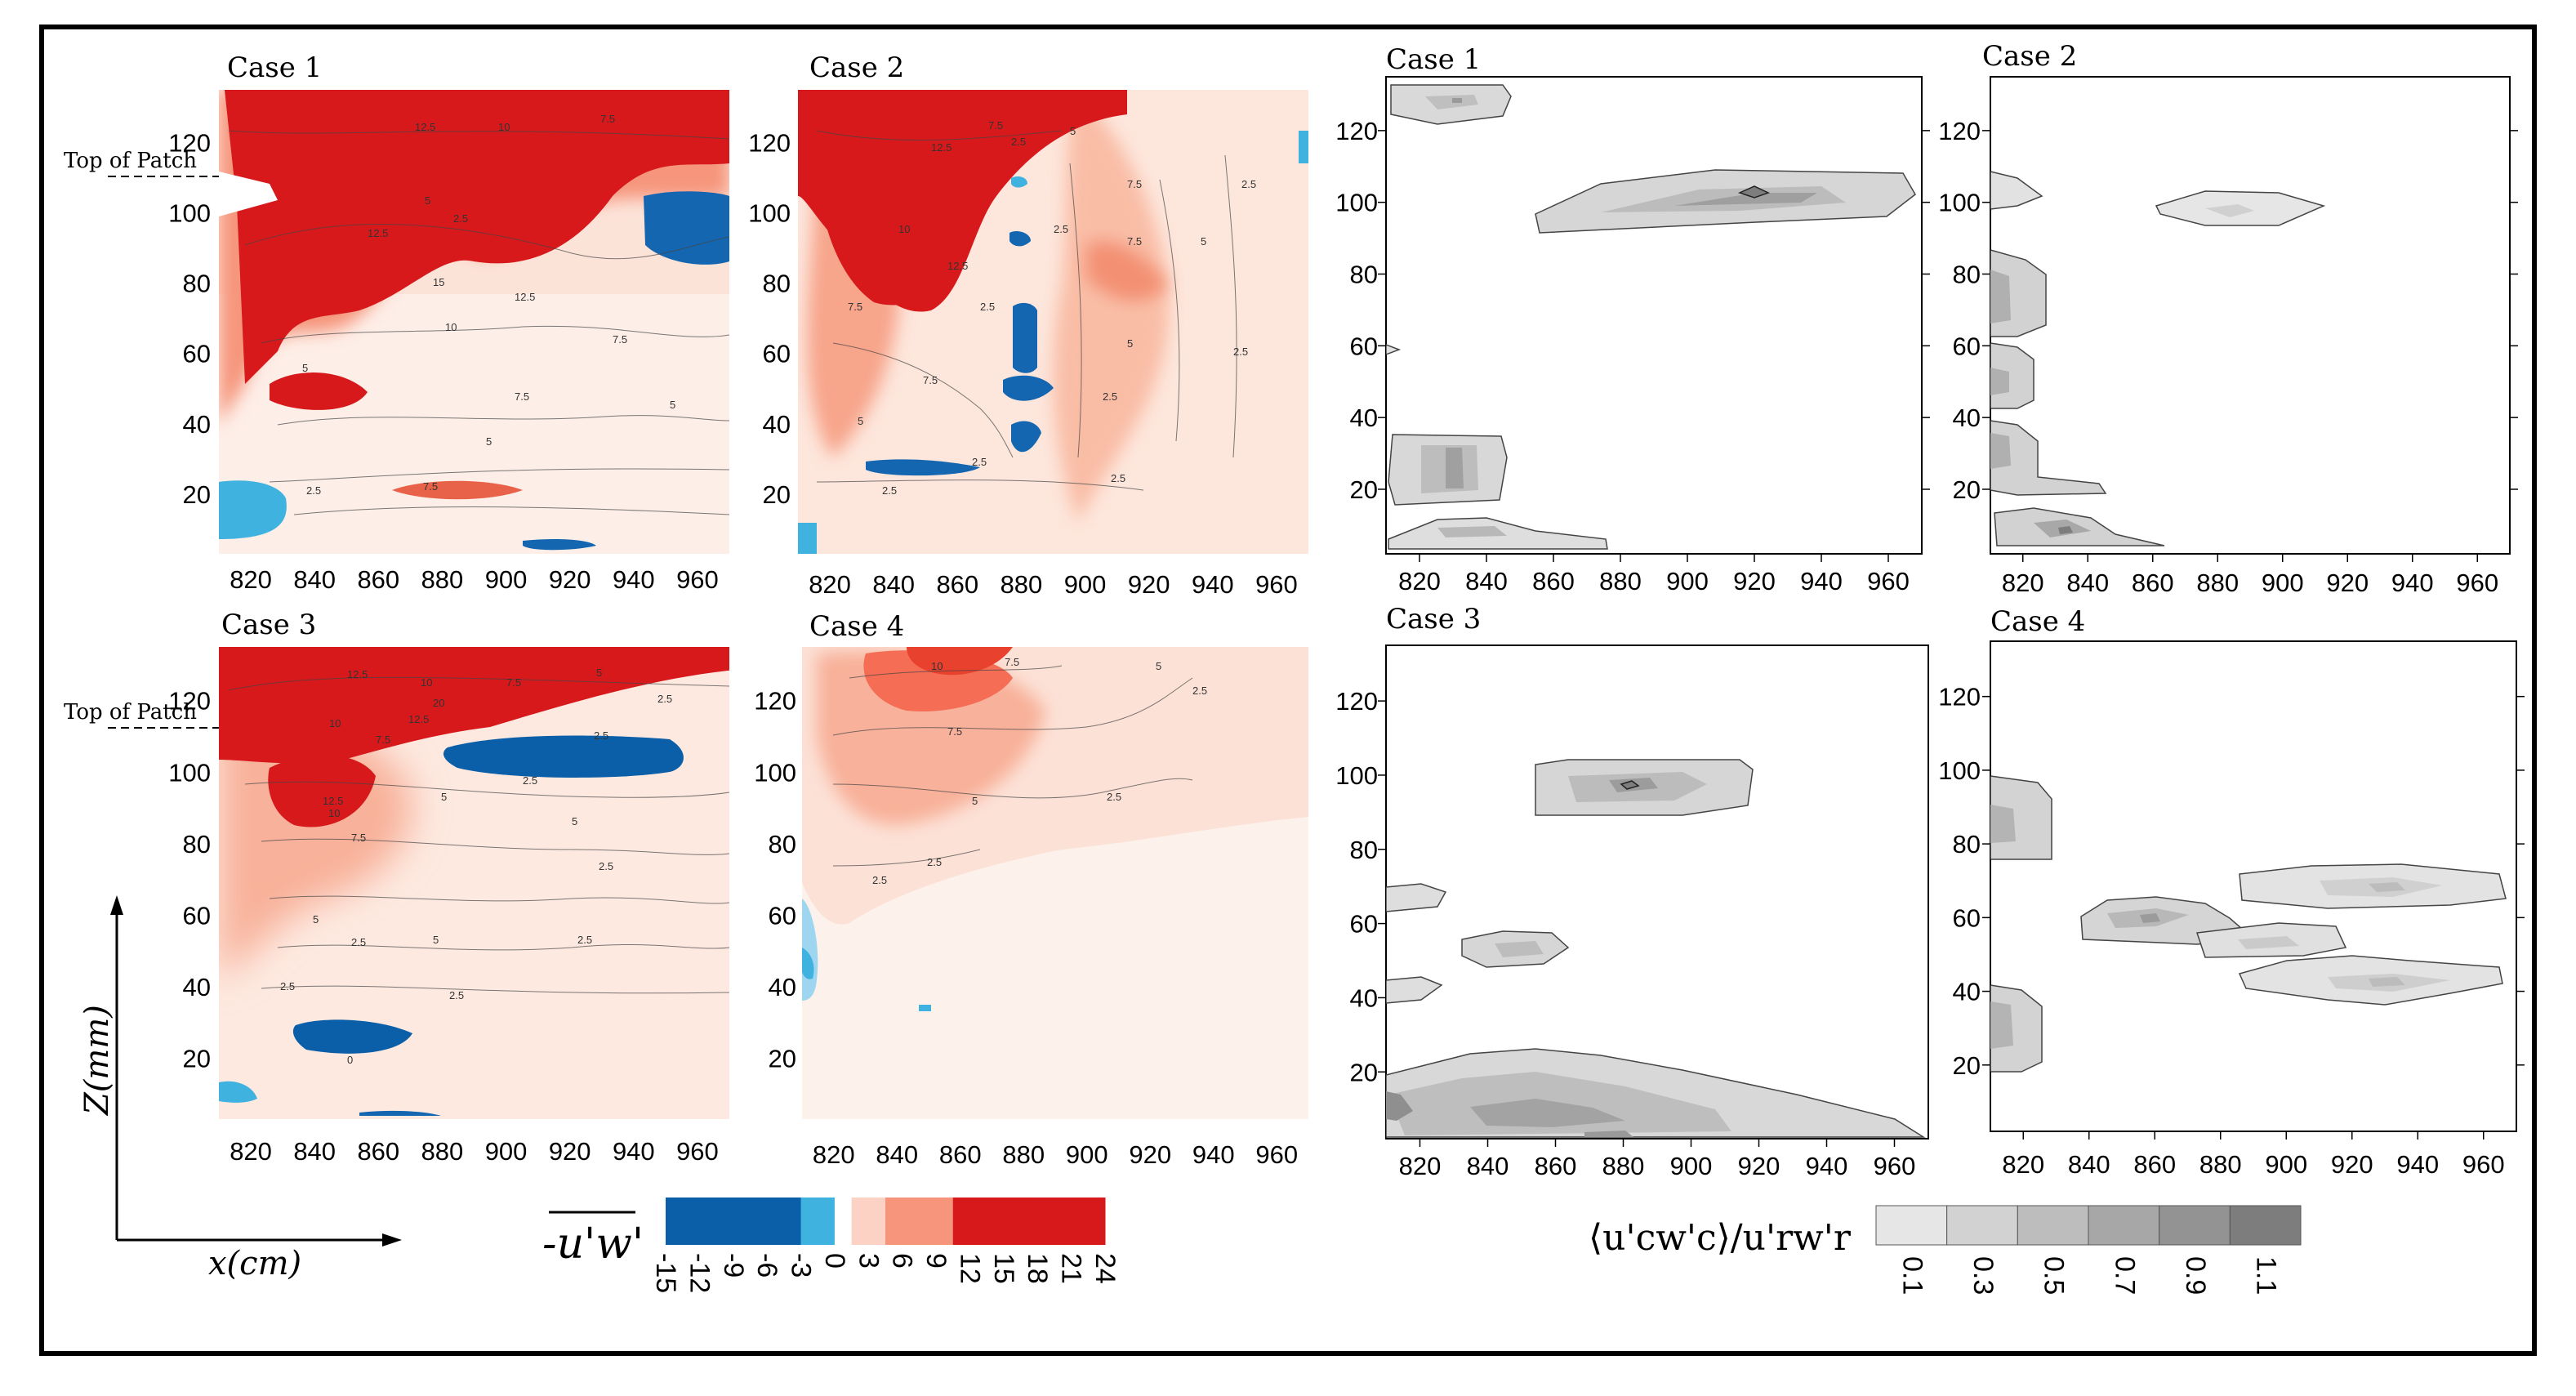 This screenshot has width=2576, height=1396. Describe the element at coordinates (530, 780) in the screenshot. I see `contour-label-c14: 2.5` at that location.